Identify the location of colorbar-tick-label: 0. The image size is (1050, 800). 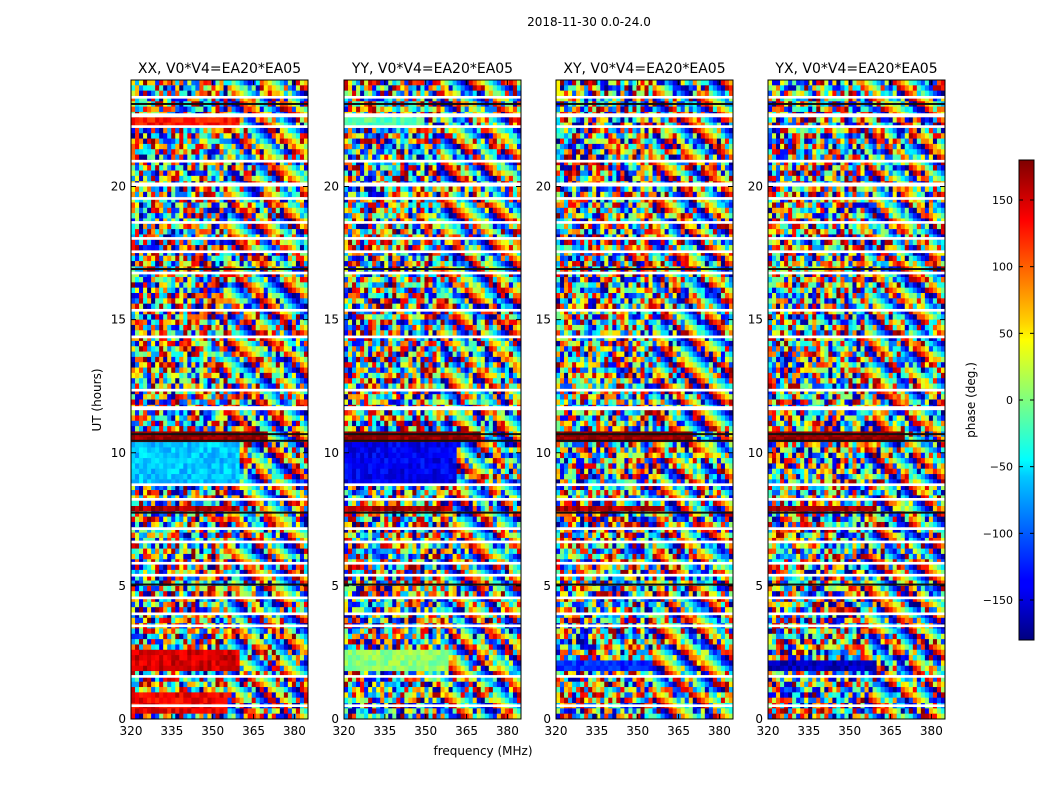
(1009, 400).